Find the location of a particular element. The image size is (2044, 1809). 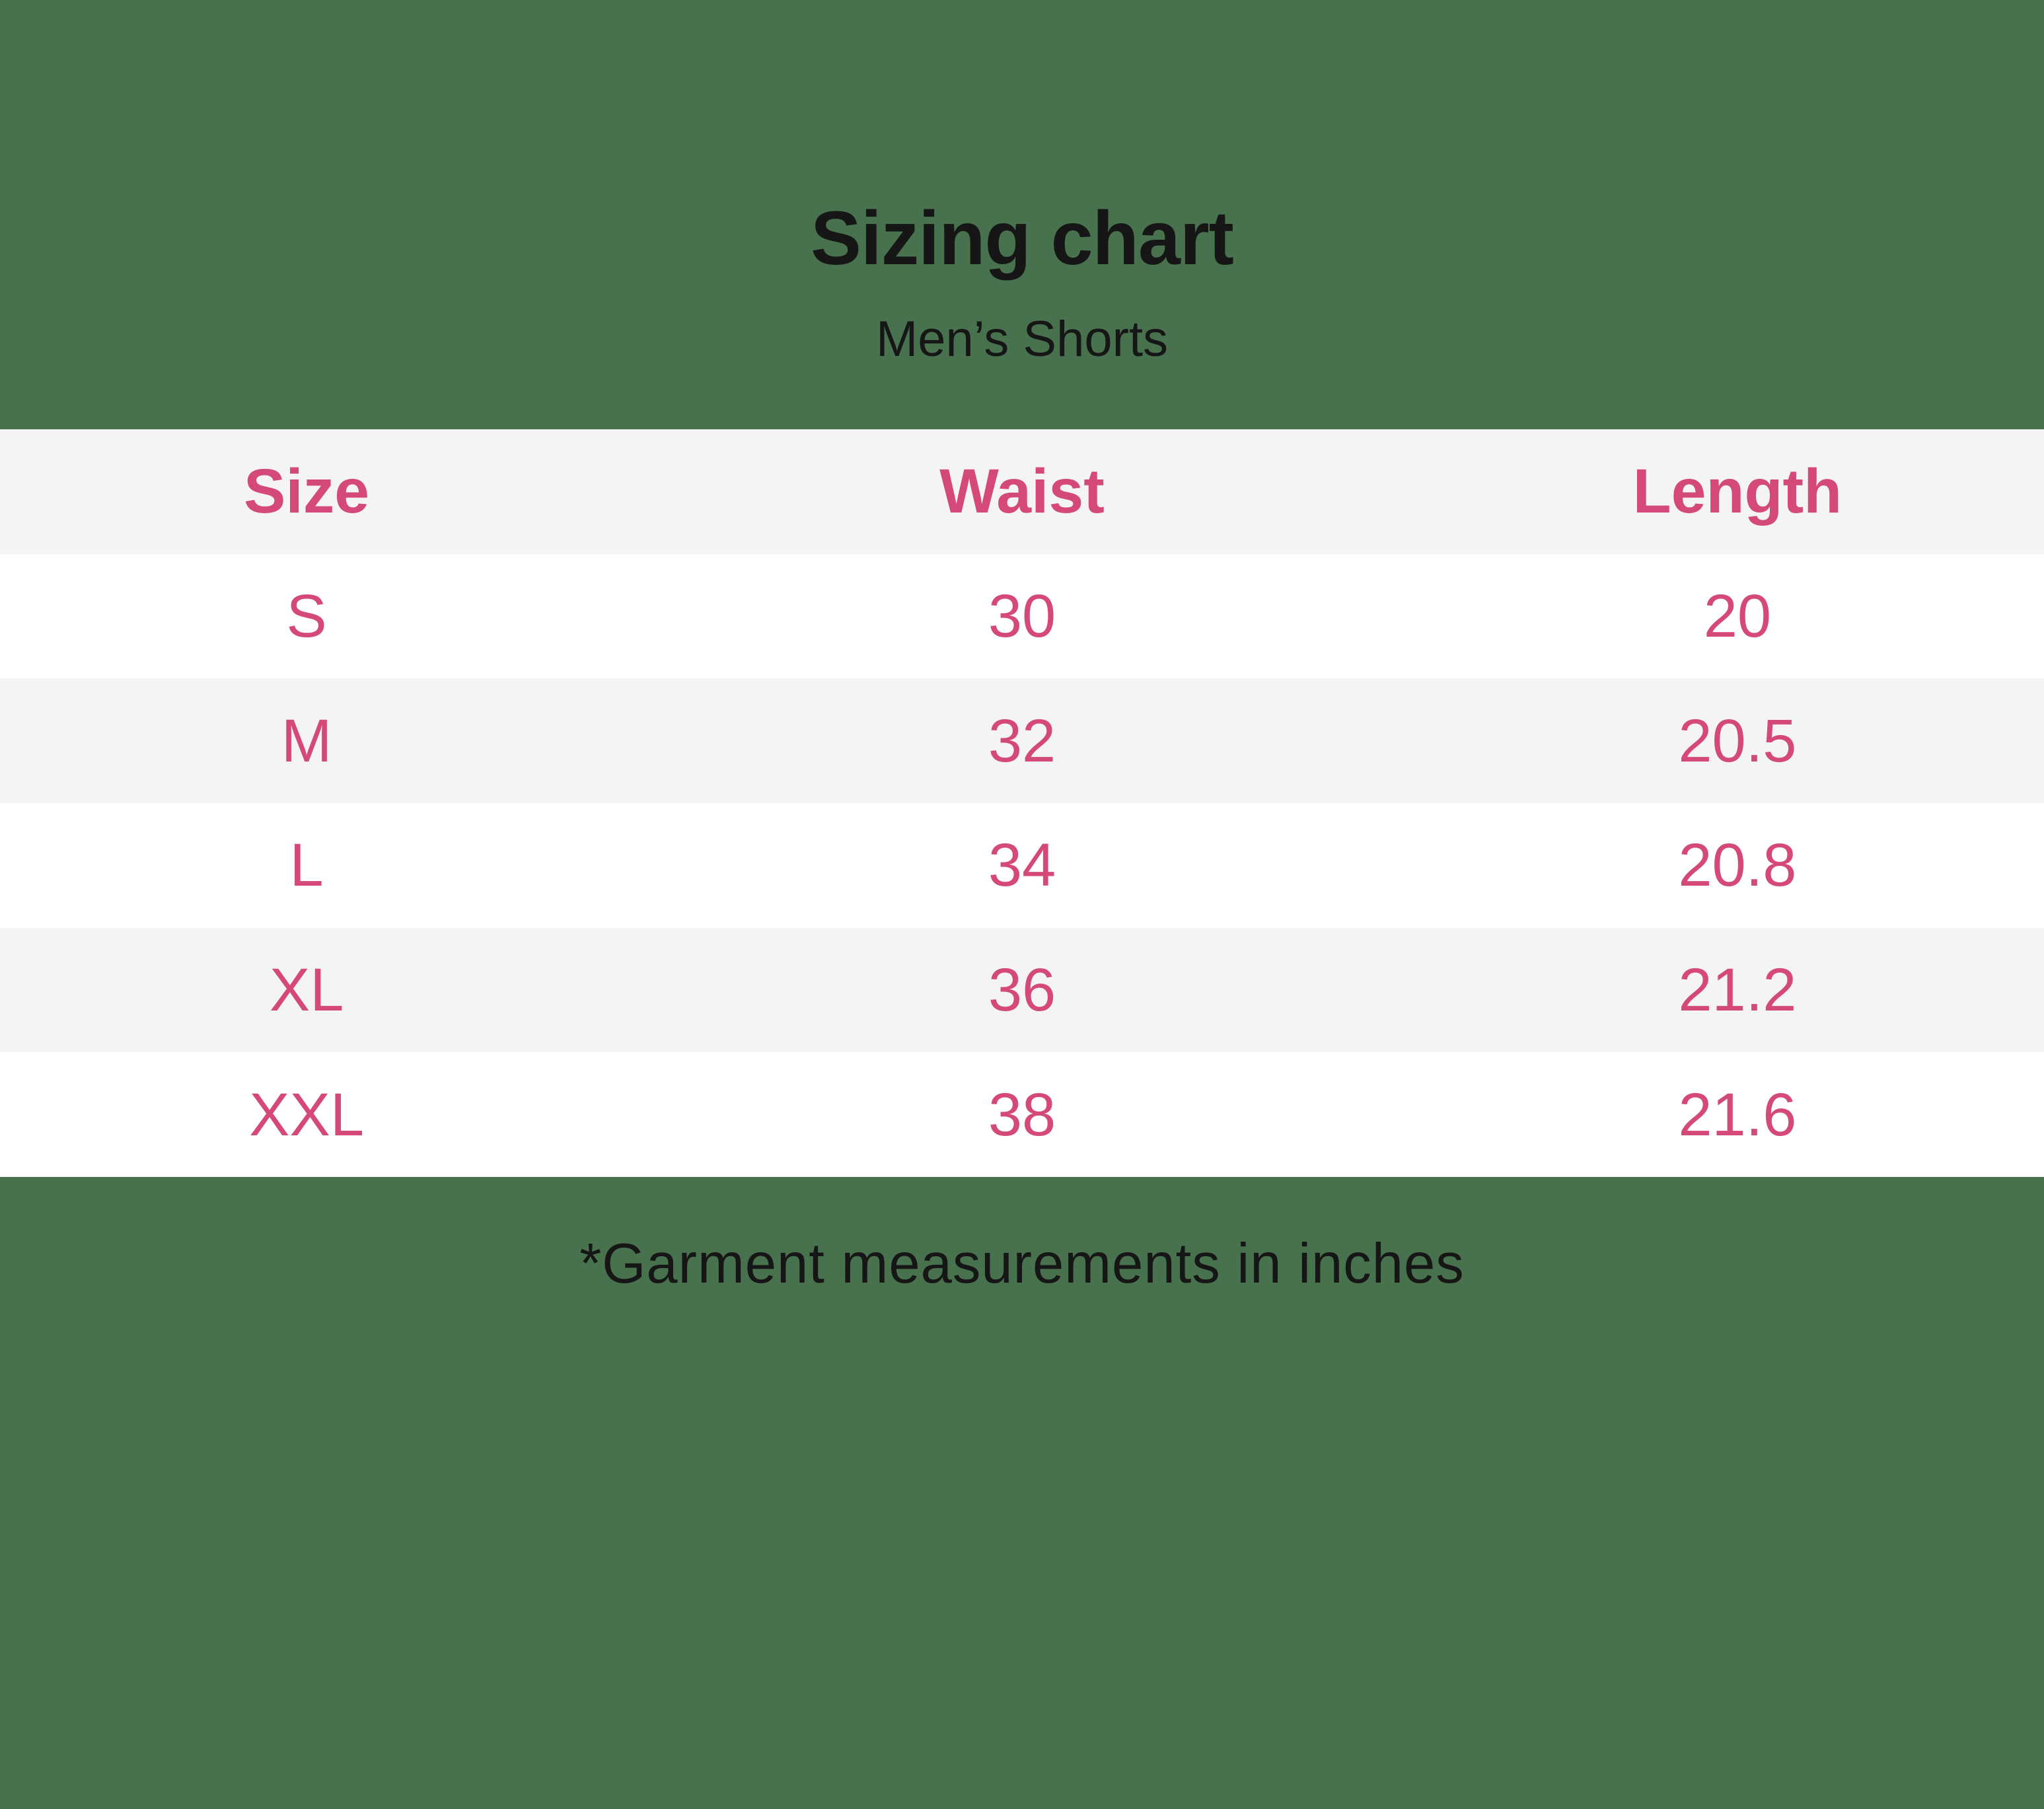

column-header-size: Size is located at coordinates (307, 491).